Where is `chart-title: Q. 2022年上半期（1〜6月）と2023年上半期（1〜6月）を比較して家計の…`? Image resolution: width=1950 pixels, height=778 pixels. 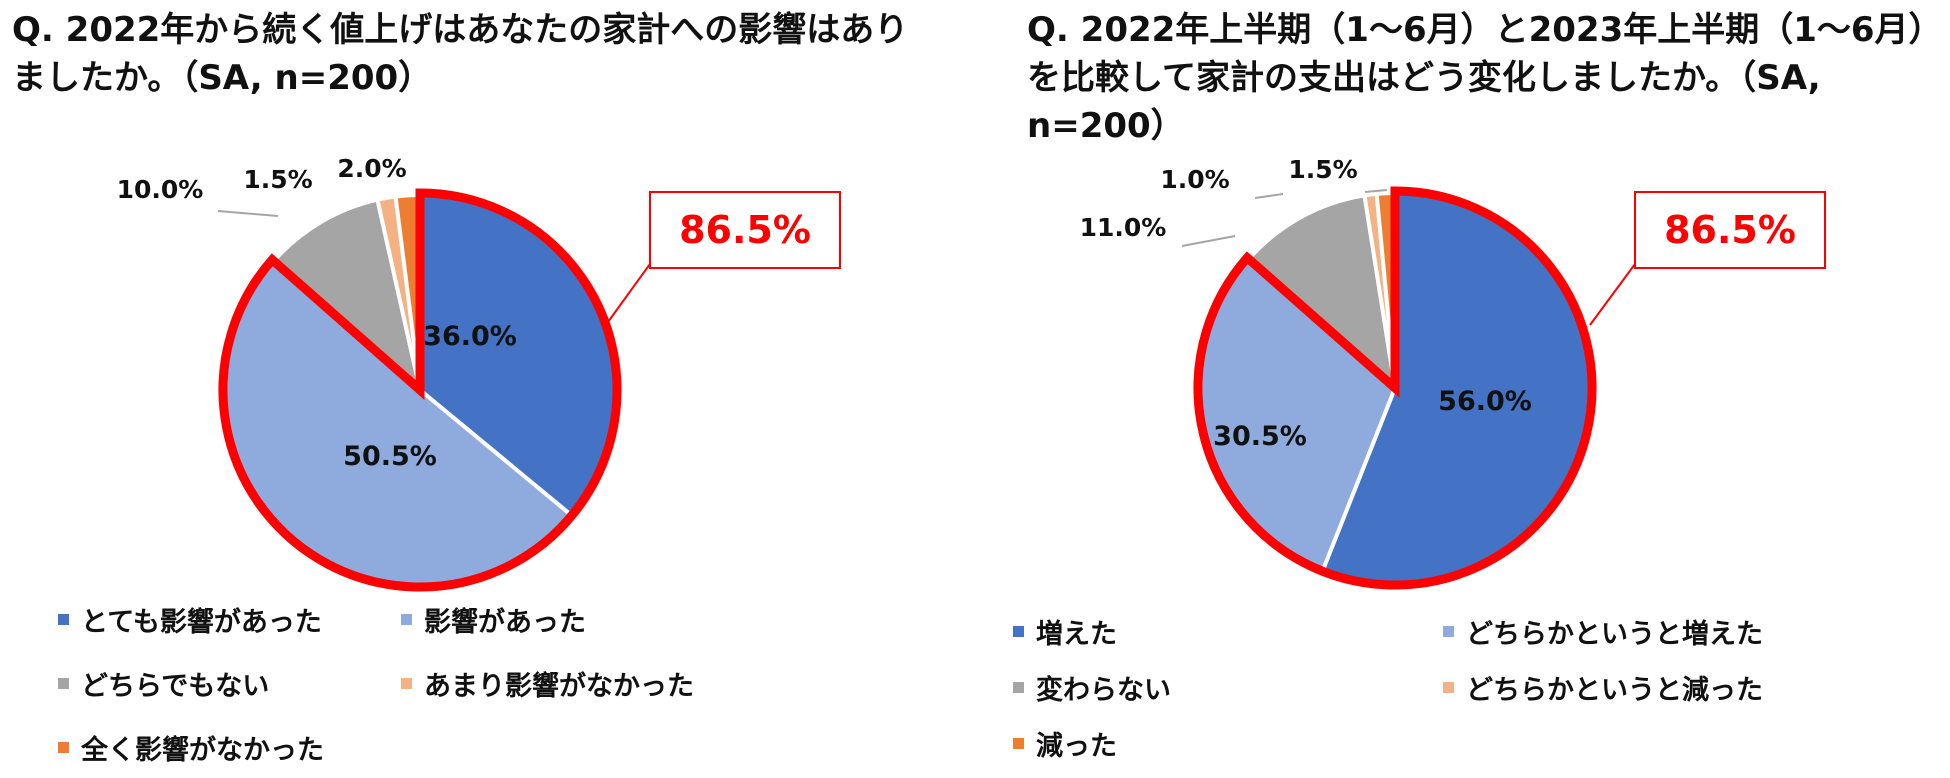 chart-title: Q. 2022年上半期（1〜6月）と2023年上半期（1〜6月）を比較して家計の… is located at coordinates (1476, 78).